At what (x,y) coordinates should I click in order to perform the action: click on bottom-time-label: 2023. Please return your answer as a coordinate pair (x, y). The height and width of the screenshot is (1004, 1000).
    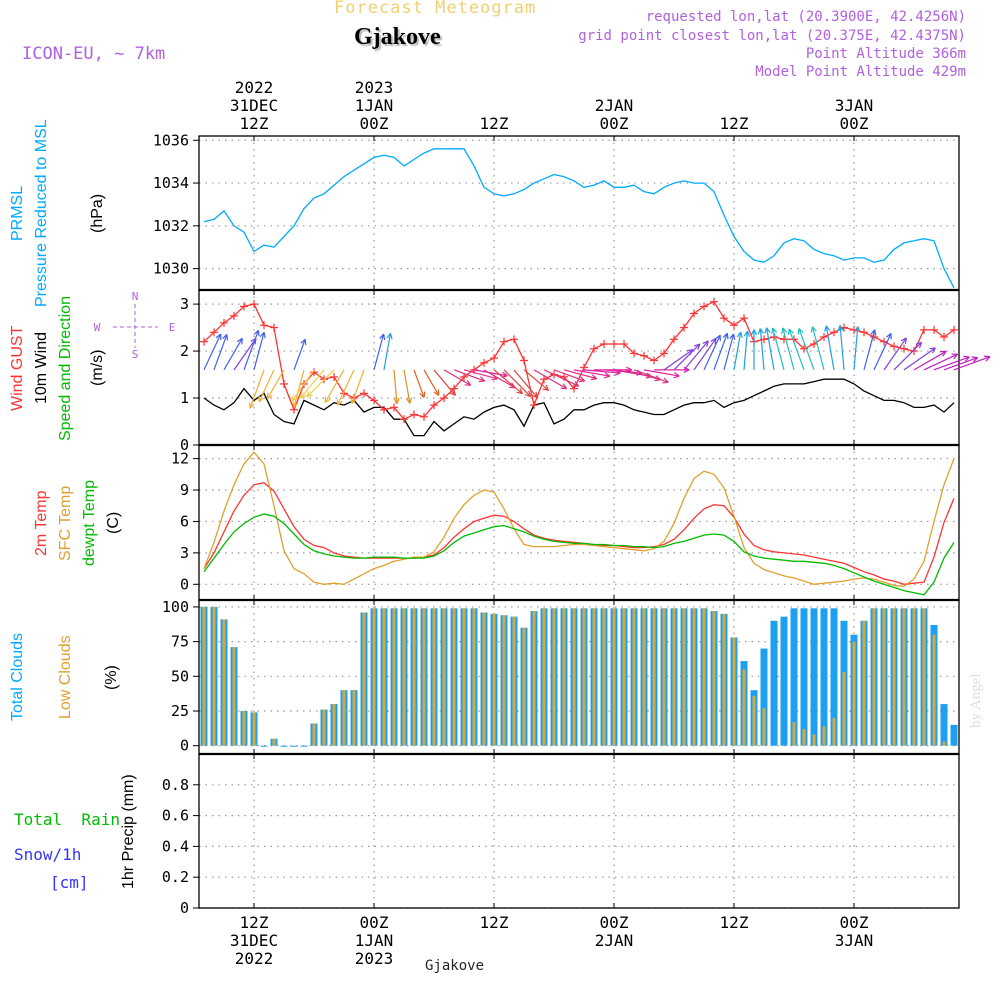
    Looking at the image, I should click on (374, 958).